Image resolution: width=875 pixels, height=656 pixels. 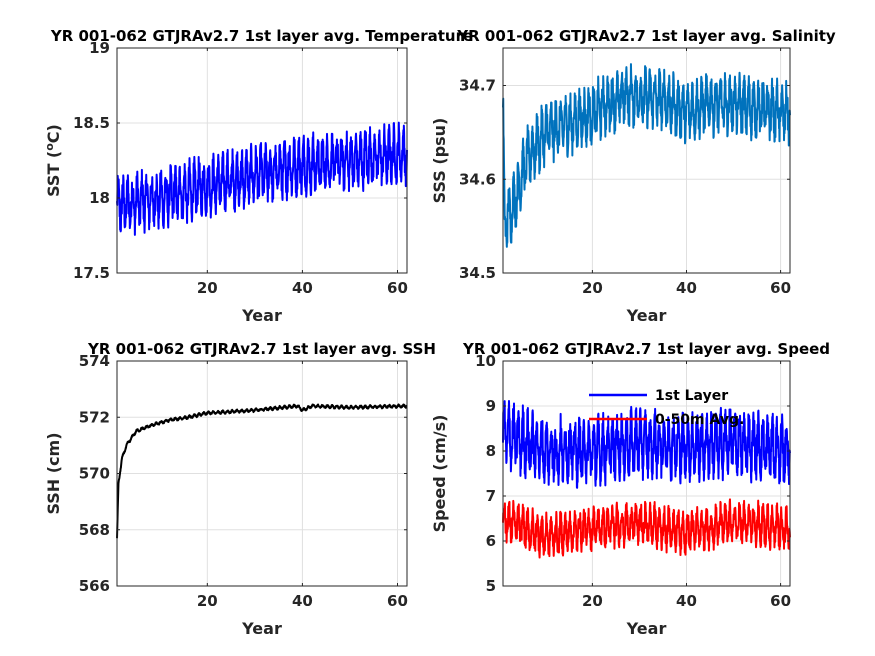 I want to click on legend-label-2: 0-50m Avg., so click(x=699, y=420).